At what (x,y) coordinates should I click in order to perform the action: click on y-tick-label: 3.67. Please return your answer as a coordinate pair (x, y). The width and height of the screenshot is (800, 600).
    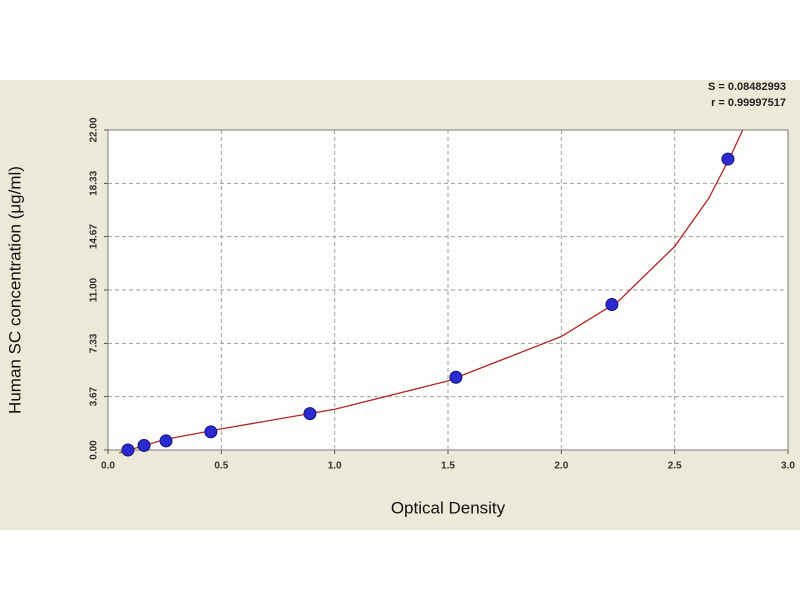
    Looking at the image, I should click on (94, 396).